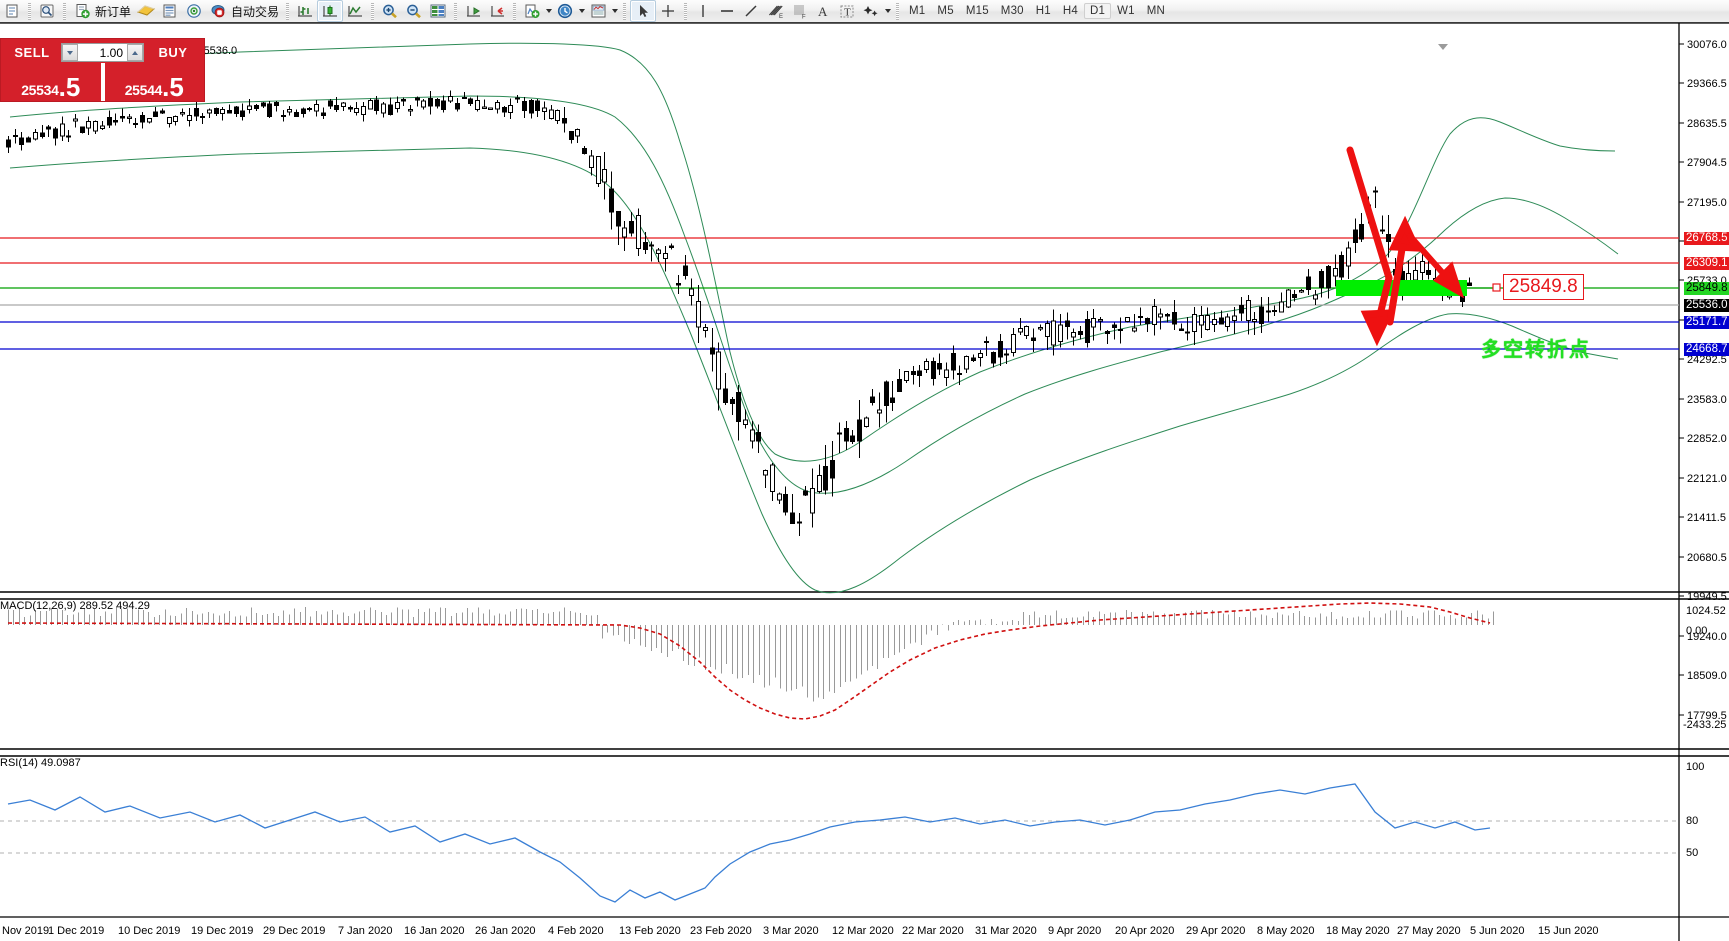  Describe the element at coordinates (598, 11) in the screenshot. I see `templates-icon` at that location.